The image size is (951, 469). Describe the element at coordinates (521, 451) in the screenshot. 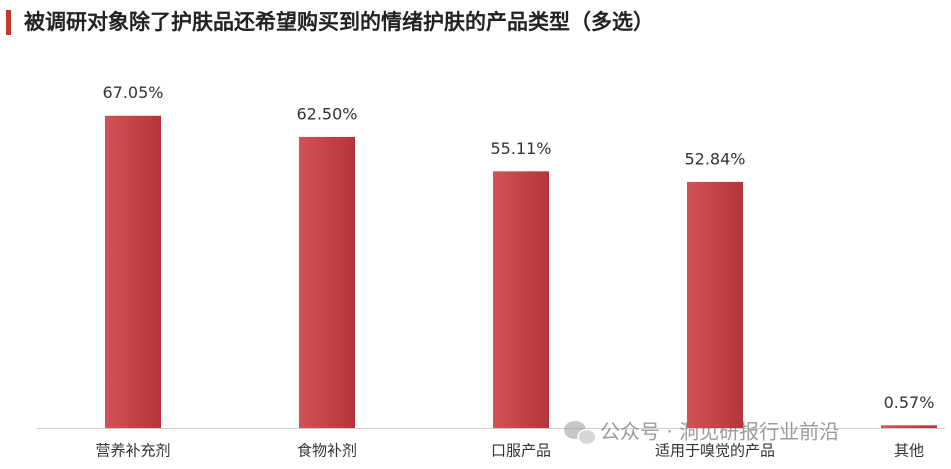

I see `x-tick-label: 口服产品` at that location.